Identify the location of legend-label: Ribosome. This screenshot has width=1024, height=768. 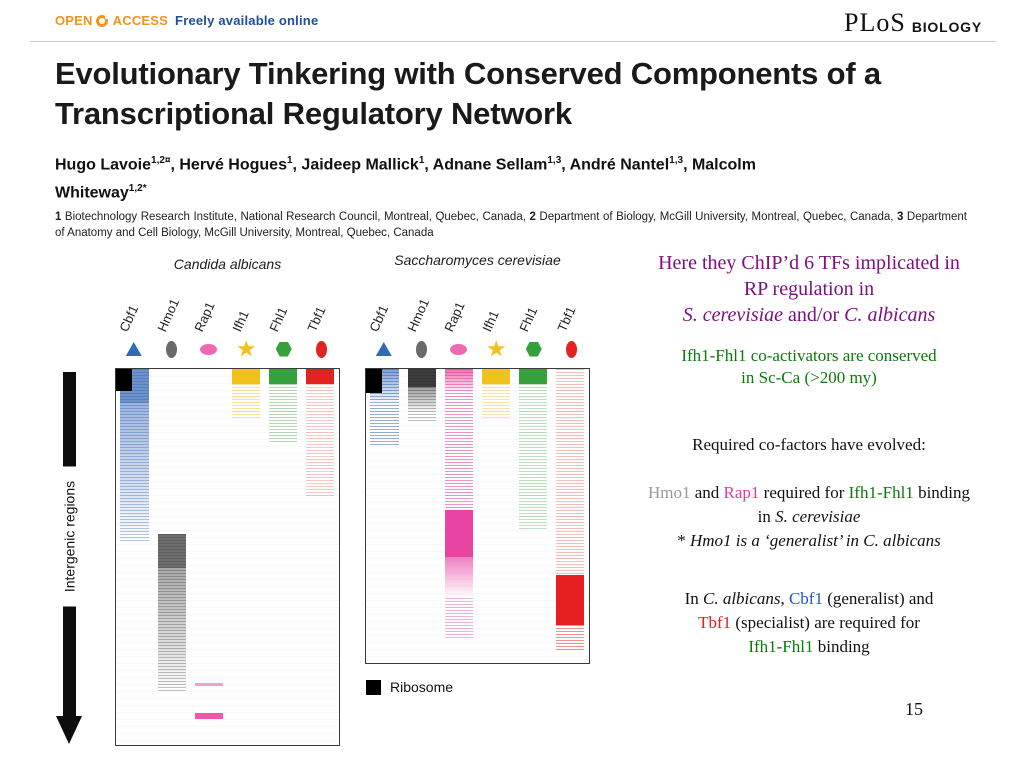
(422, 687).